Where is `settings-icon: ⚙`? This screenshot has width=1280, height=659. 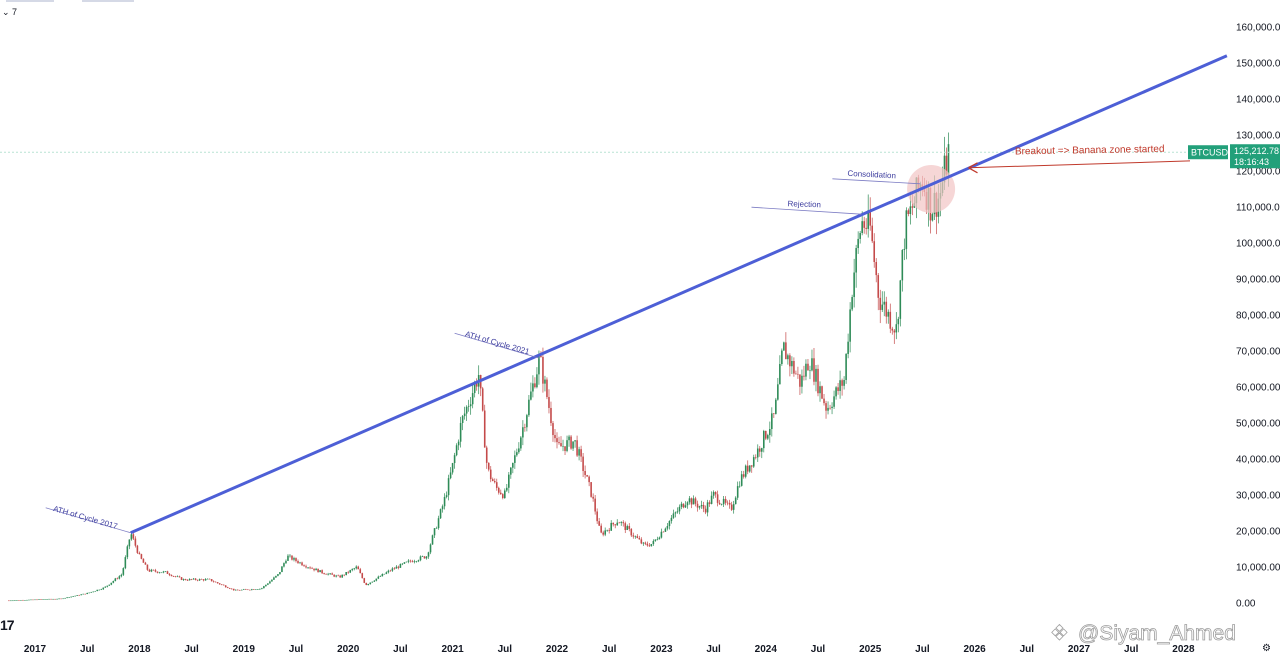 settings-icon: ⚙ is located at coordinates (1266, 648).